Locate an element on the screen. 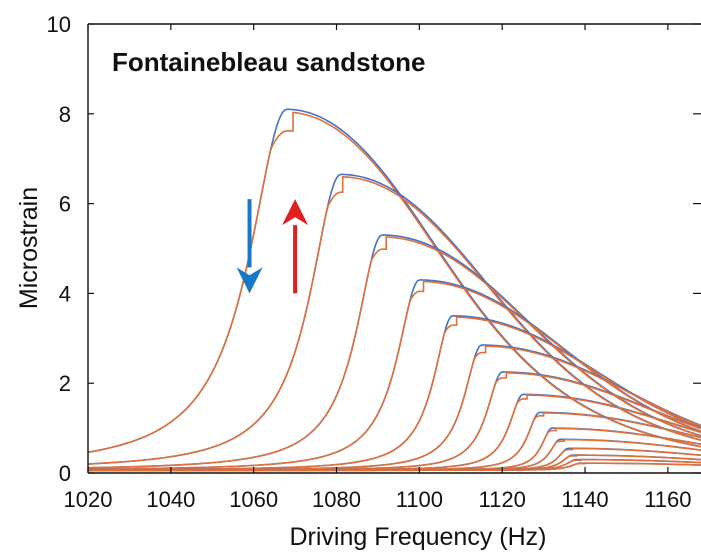  x-tick-label: 1100 is located at coordinates (419, 499).